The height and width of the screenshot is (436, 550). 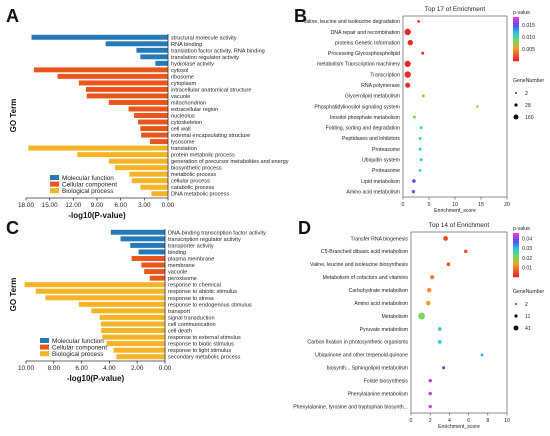 What do you see at coordinates (527, 317) in the screenshot?
I see `panel-d-size-legend-label: 11` at bounding box center [527, 317].